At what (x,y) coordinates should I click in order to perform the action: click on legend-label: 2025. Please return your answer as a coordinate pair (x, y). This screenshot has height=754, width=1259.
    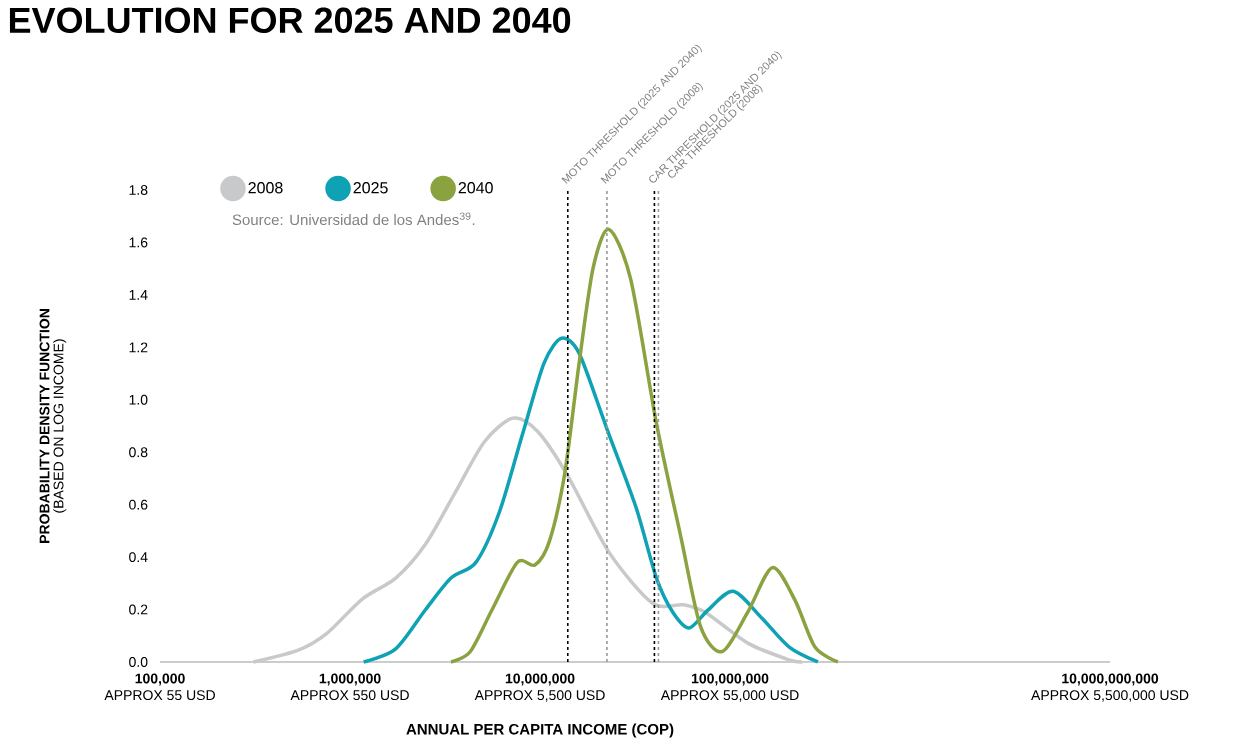
    Looking at the image, I should click on (370, 188).